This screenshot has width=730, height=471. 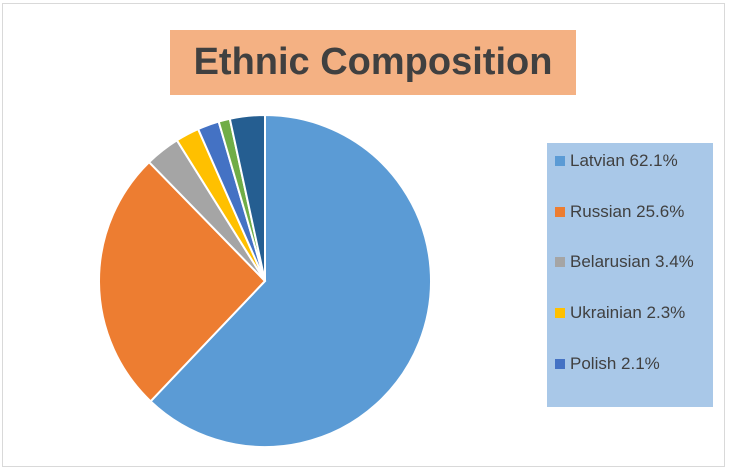 I want to click on legend-label-belarusian: Belarusian 3.4%, so click(x=632, y=261).